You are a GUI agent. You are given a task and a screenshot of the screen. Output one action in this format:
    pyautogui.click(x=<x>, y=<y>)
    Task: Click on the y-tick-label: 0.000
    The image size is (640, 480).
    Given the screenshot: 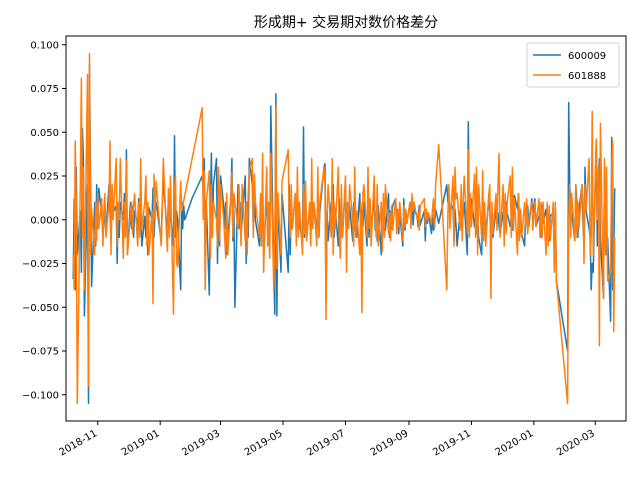 What is the action you would take?
    pyautogui.click(x=44, y=220)
    